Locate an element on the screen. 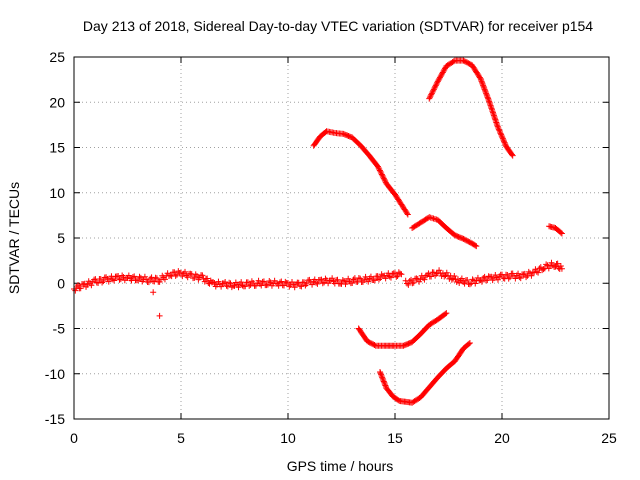 The width and height of the screenshot is (640, 480). x-tick-label: 25 is located at coordinates (609, 438).